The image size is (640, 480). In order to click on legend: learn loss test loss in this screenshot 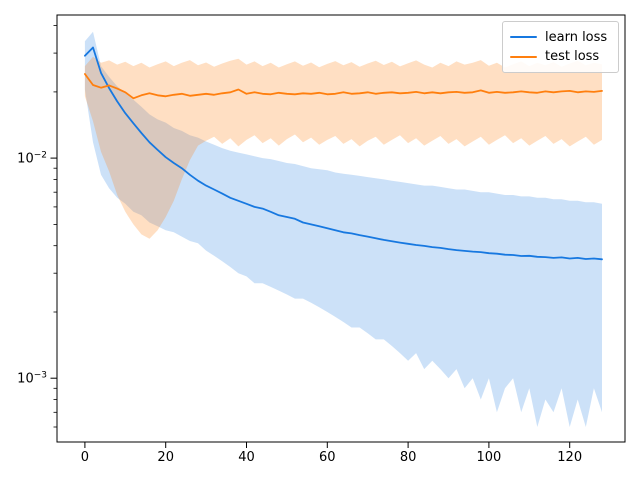, I will do `click(560, 47)`.